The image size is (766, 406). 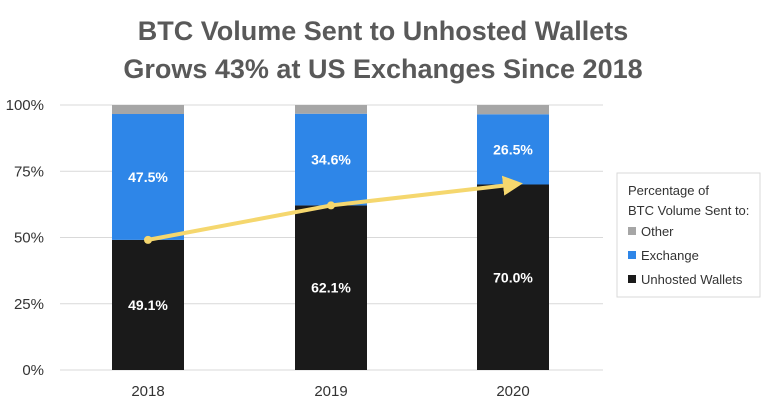 I want to click on trend-arrow, so click(x=333, y=209).